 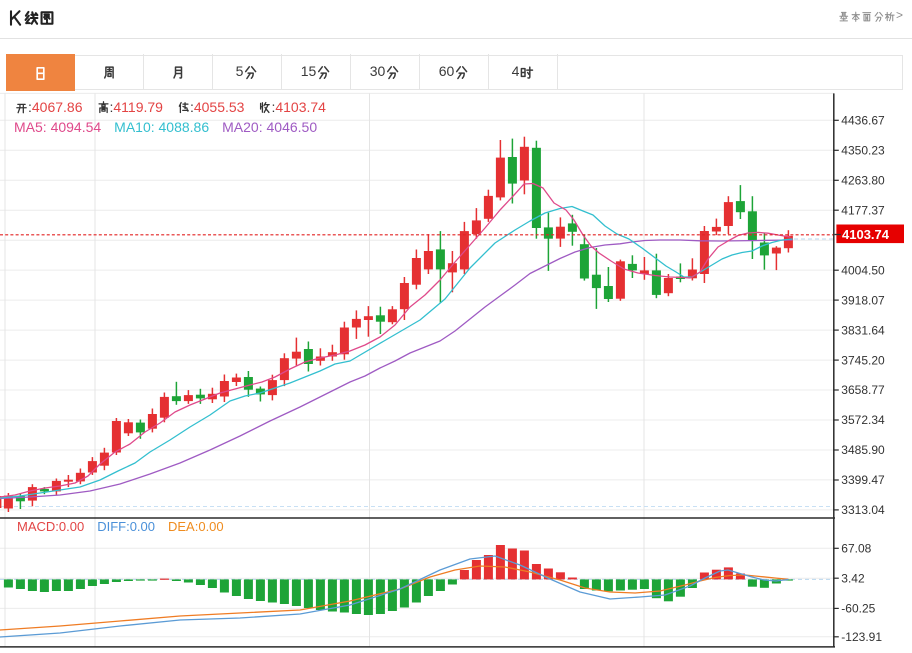 What do you see at coordinates (863, 360) in the screenshot?
I see `svg-text: 3745.20` at bounding box center [863, 360].